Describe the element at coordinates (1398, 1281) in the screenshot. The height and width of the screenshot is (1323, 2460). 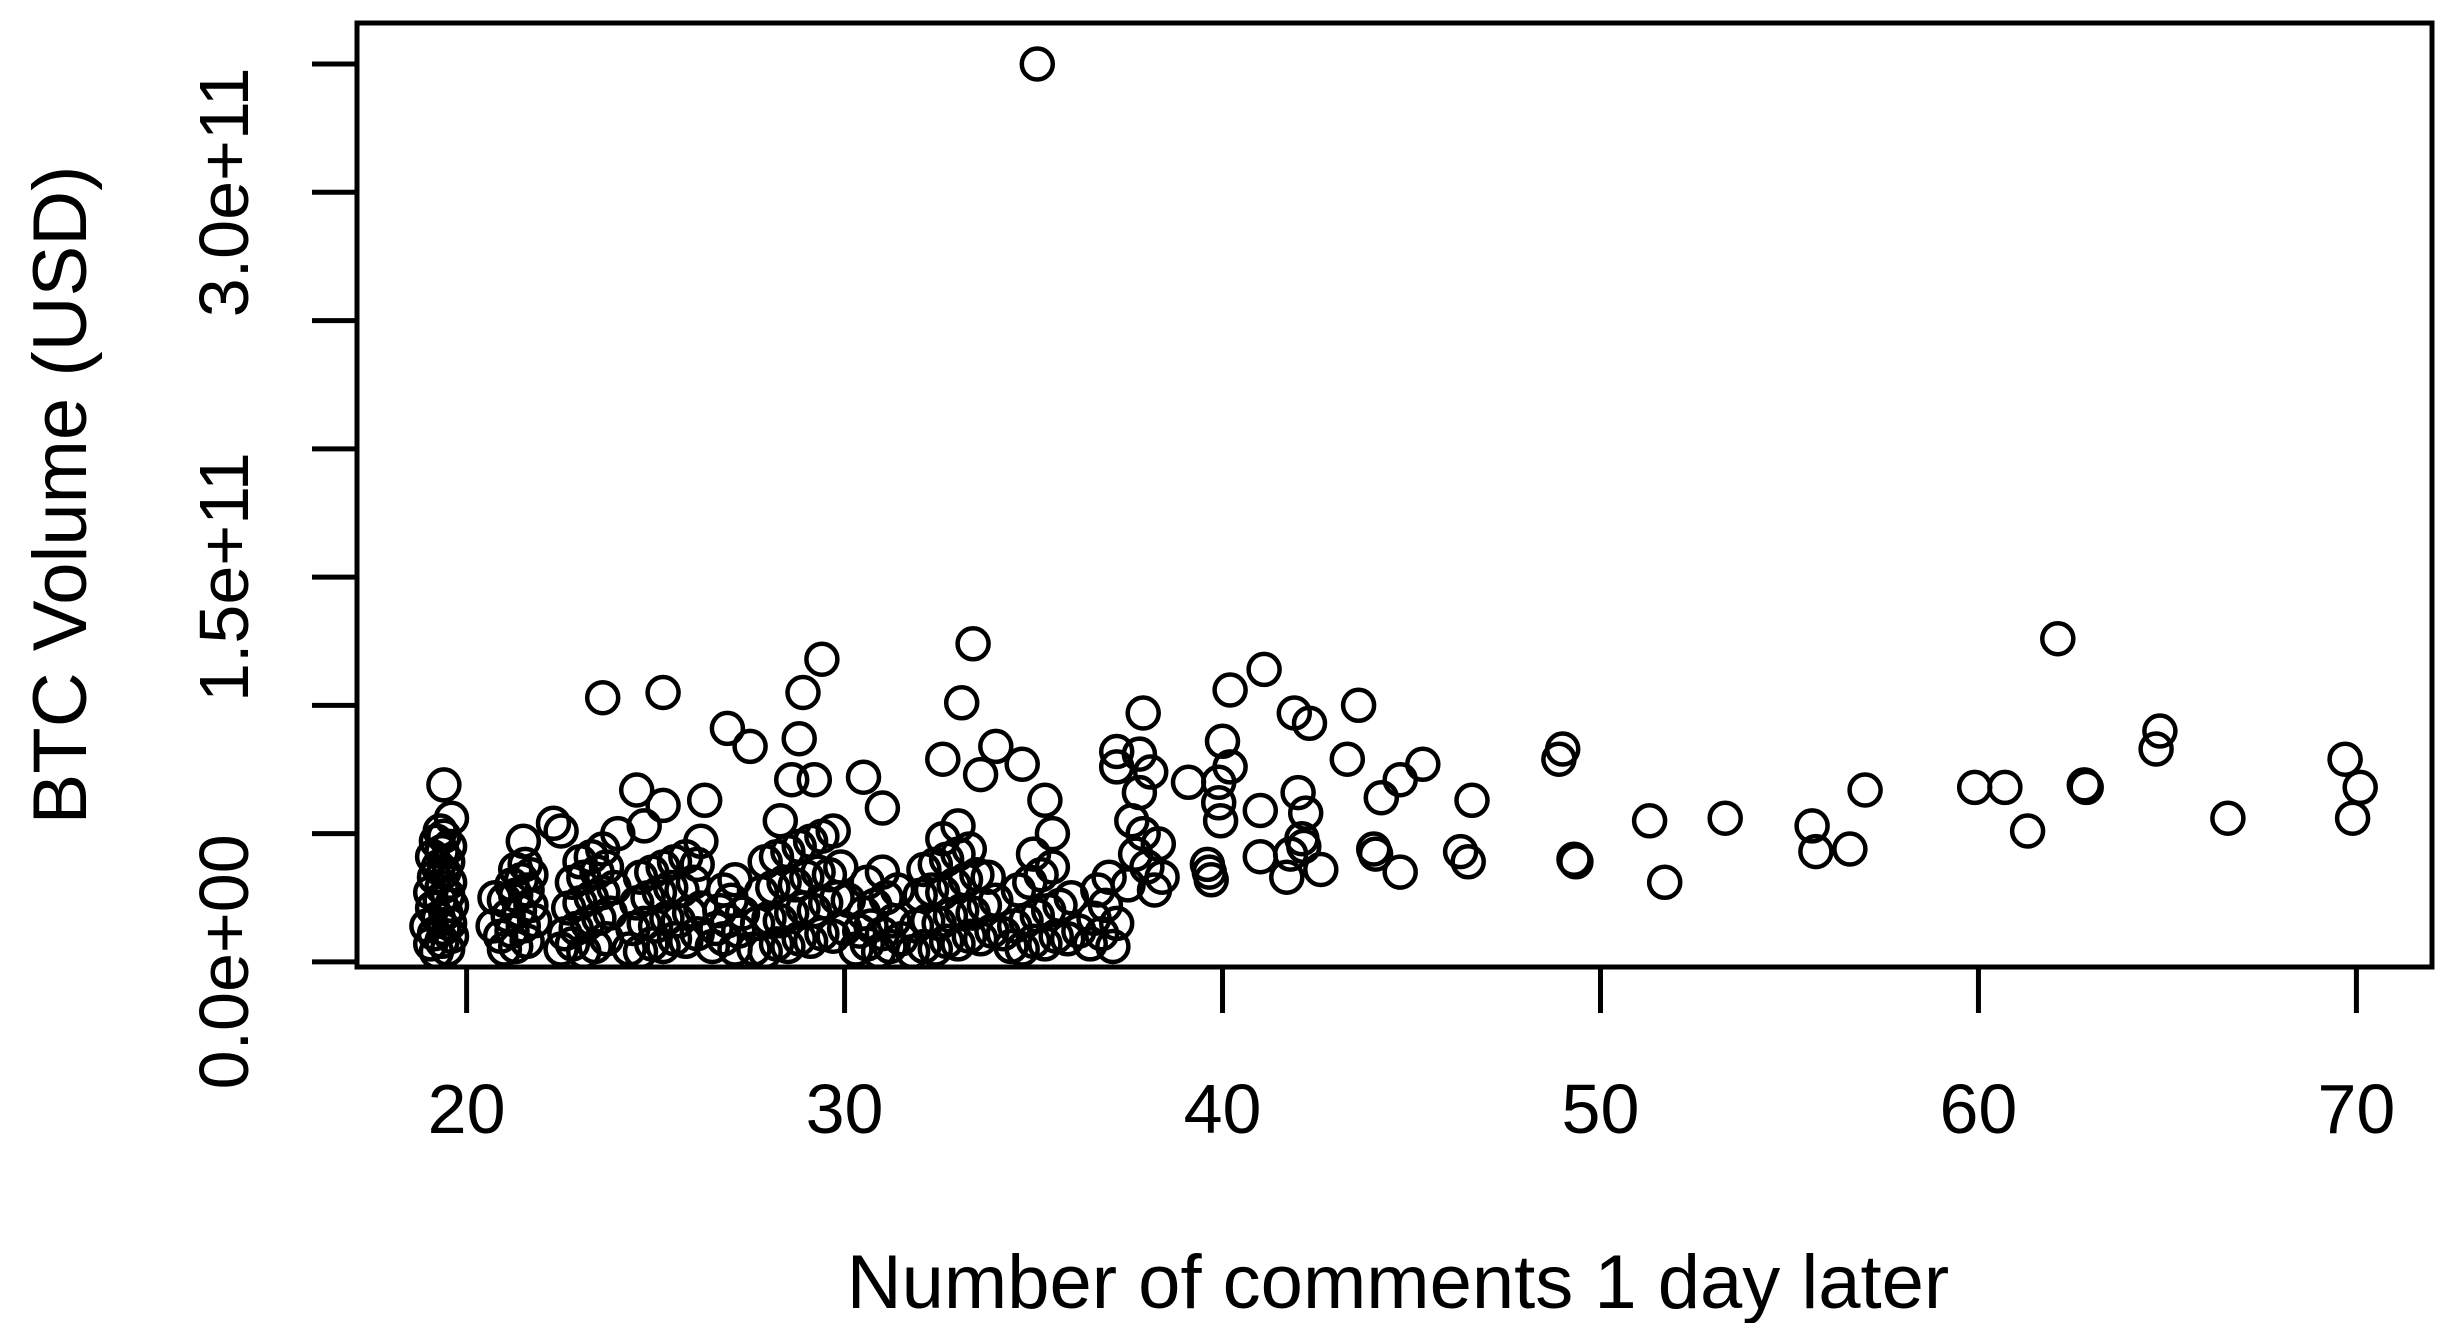
I see `x-axis-title: Number of comments 1 day later` at that location.